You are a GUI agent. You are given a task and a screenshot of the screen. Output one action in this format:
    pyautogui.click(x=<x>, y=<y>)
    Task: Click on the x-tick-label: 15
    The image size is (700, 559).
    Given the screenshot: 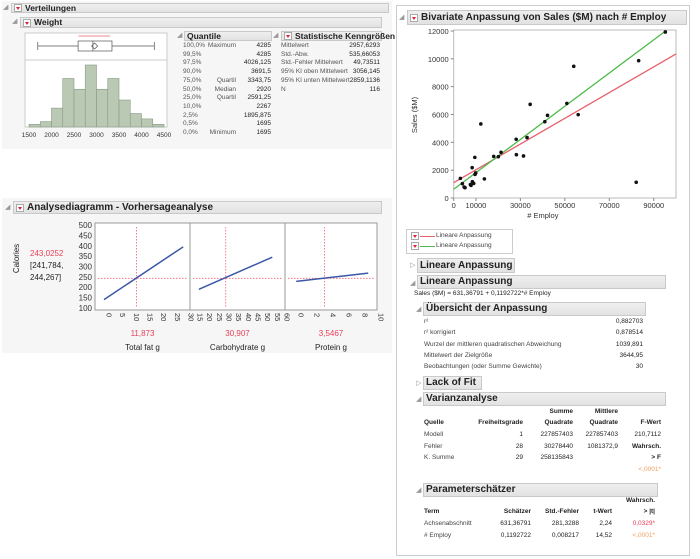 What is the action you would take?
    pyautogui.click(x=200, y=317)
    